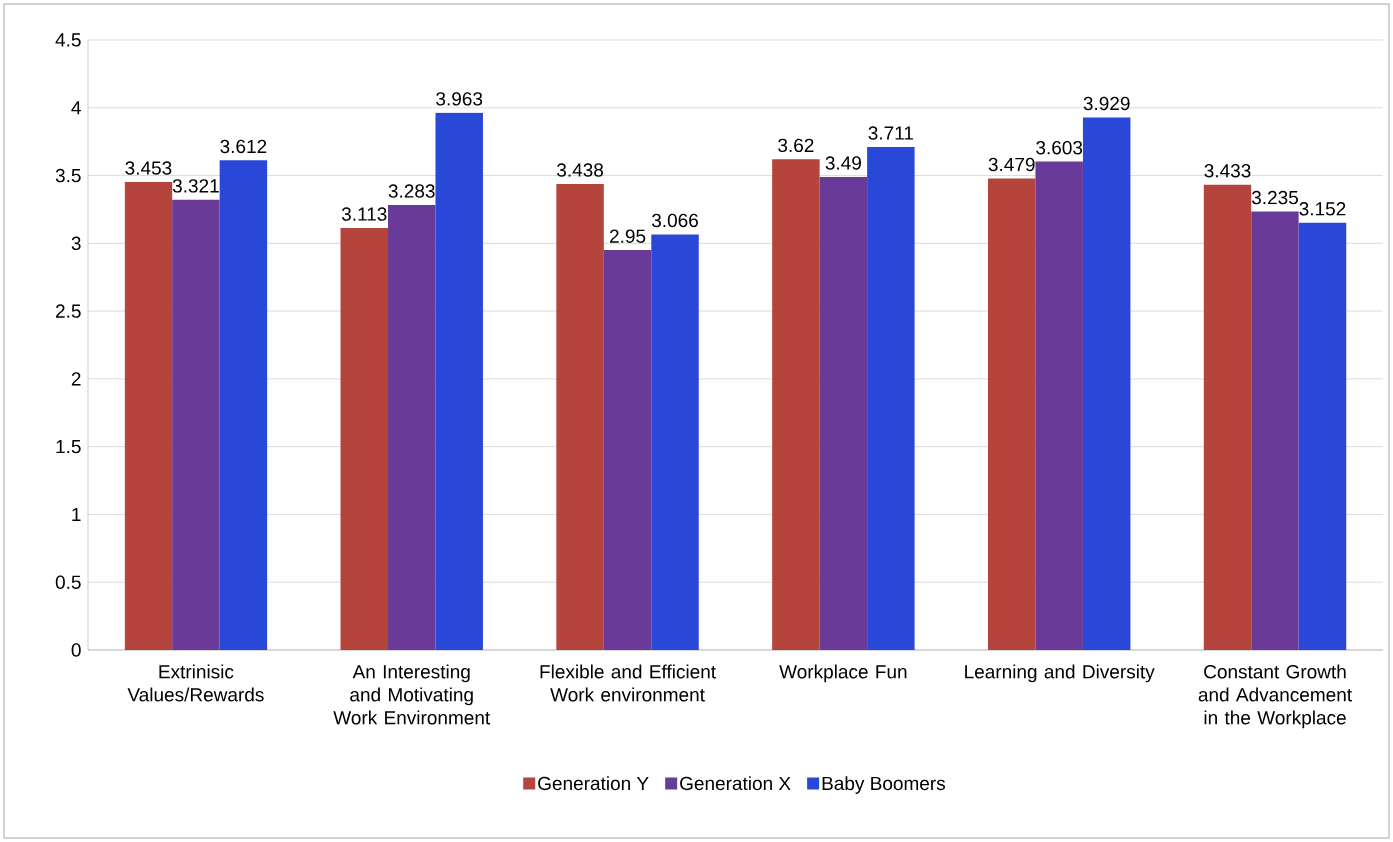 This screenshot has height=842, width=1393. What do you see at coordinates (735, 783) in the screenshot?
I see `legend-label: Generation X` at bounding box center [735, 783].